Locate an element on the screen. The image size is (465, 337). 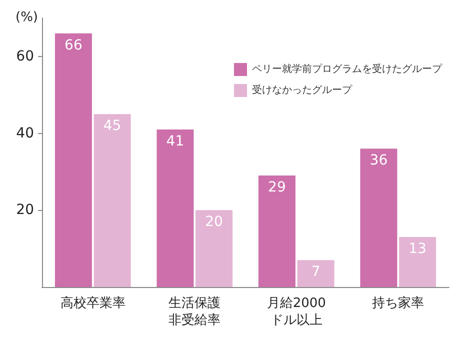
x-tick-label: 生活保護非受給率 is located at coordinates (194, 312).